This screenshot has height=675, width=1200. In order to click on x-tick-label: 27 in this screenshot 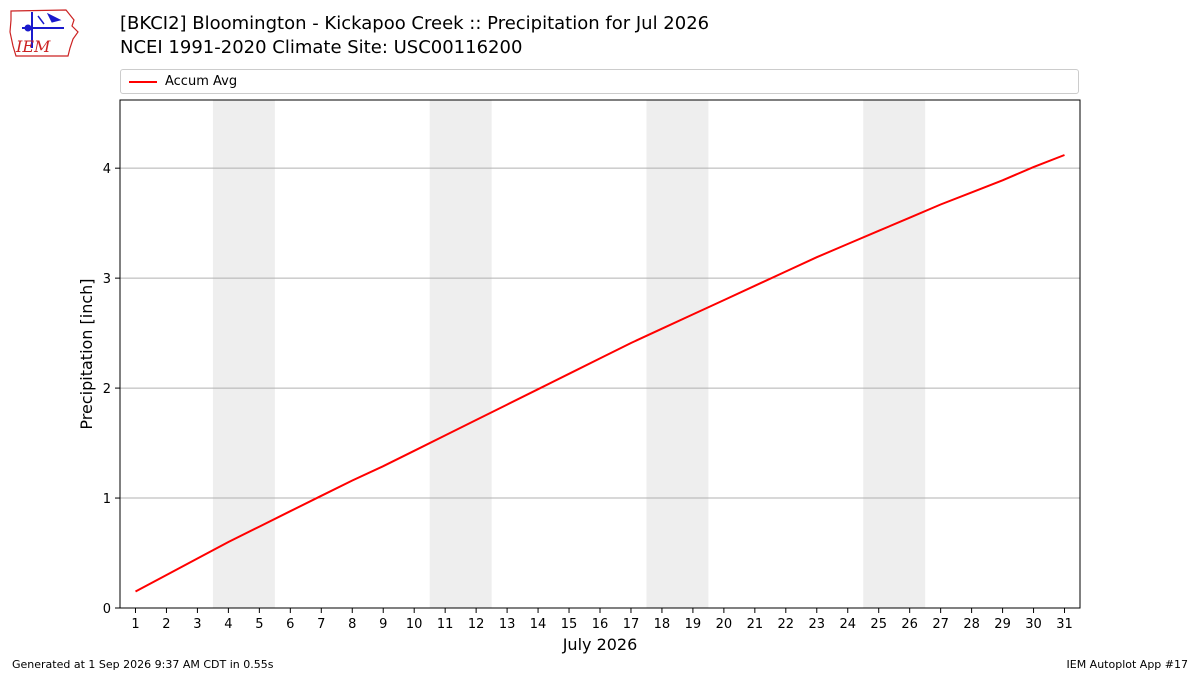, I will do `click(940, 624)`.